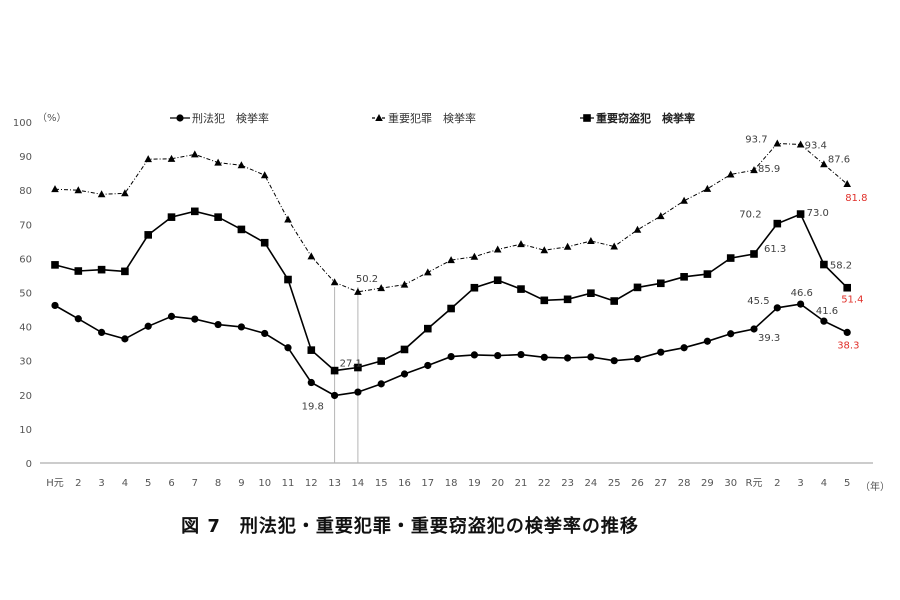 This screenshot has width=900, height=600. What do you see at coordinates (875, 486) in the screenshot?
I see `x-axis-unit: （年）` at bounding box center [875, 486].